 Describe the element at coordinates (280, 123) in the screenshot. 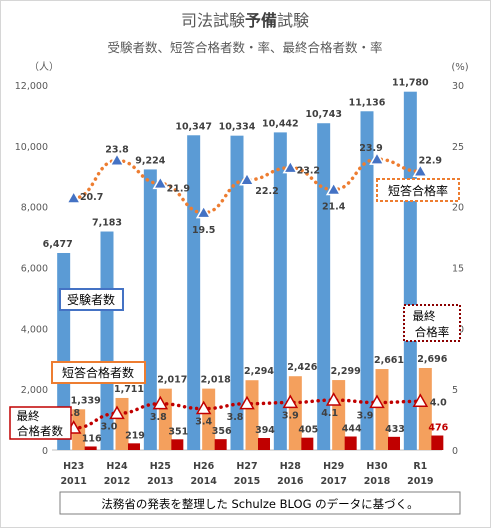

I see `bar-label-juken: 10,442` at that location.